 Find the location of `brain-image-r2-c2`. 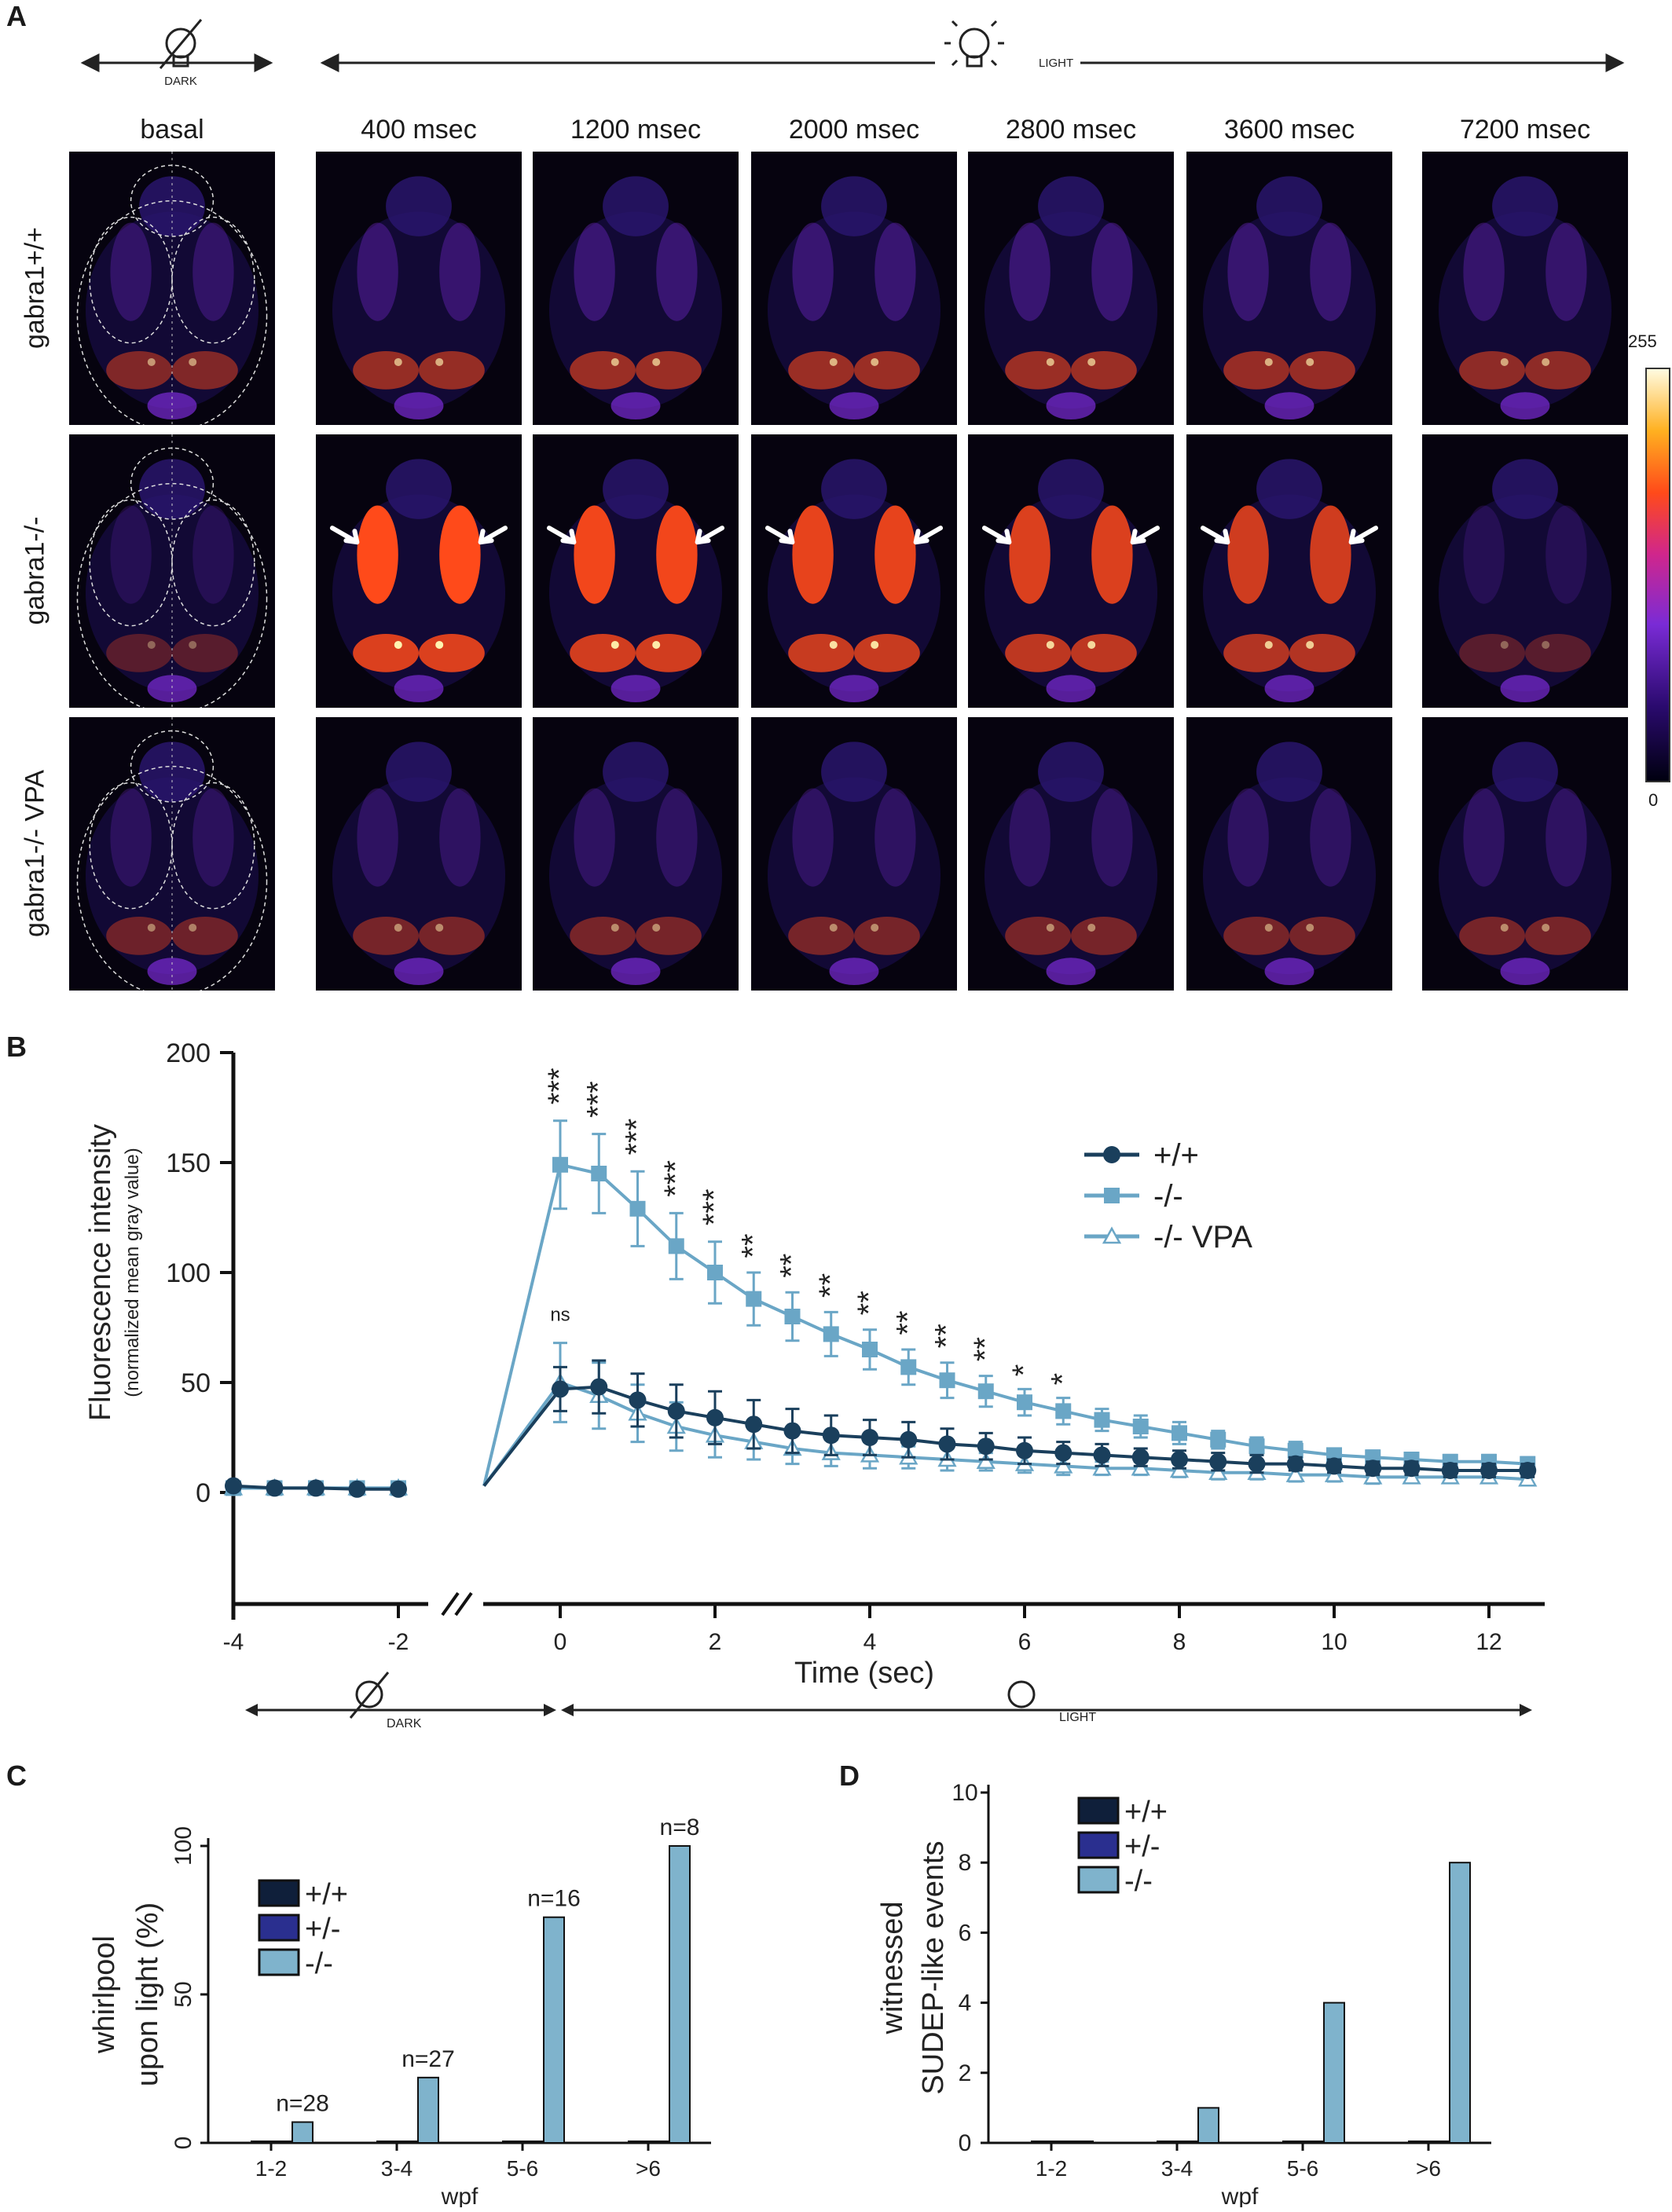

brain-image-r2-c2 is located at coordinates (636, 854).